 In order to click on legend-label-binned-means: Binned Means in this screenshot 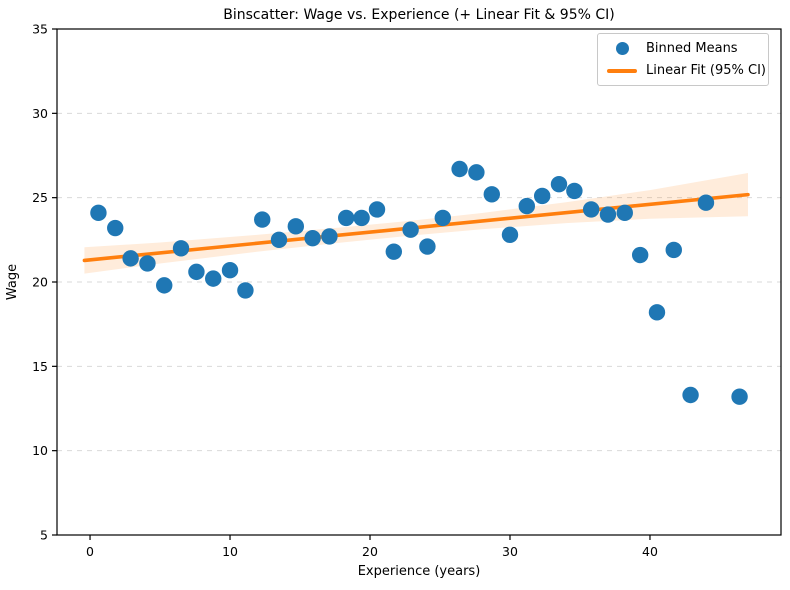, I will do `click(692, 48)`.